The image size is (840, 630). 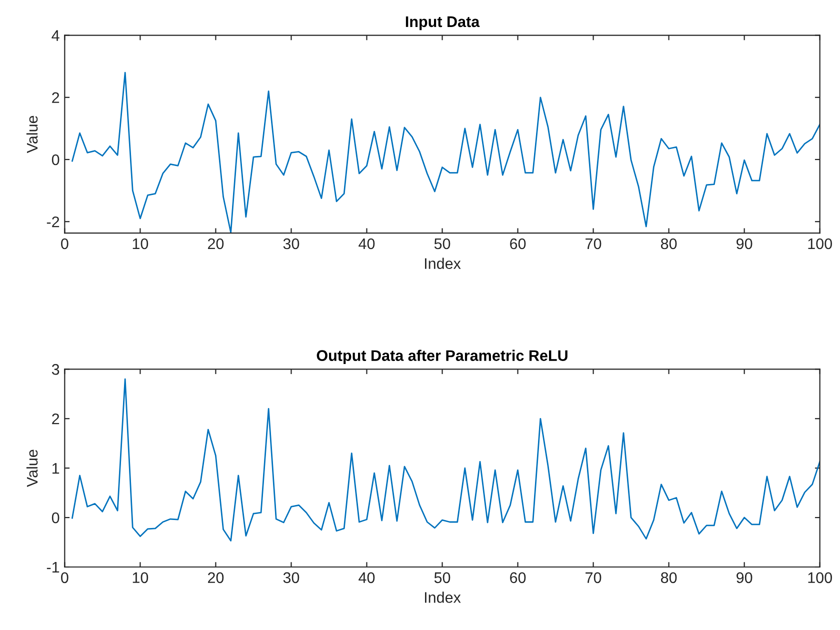 What do you see at coordinates (53, 567) in the screenshot?
I see `y-tick-label: -1` at bounding box center [53, 567].